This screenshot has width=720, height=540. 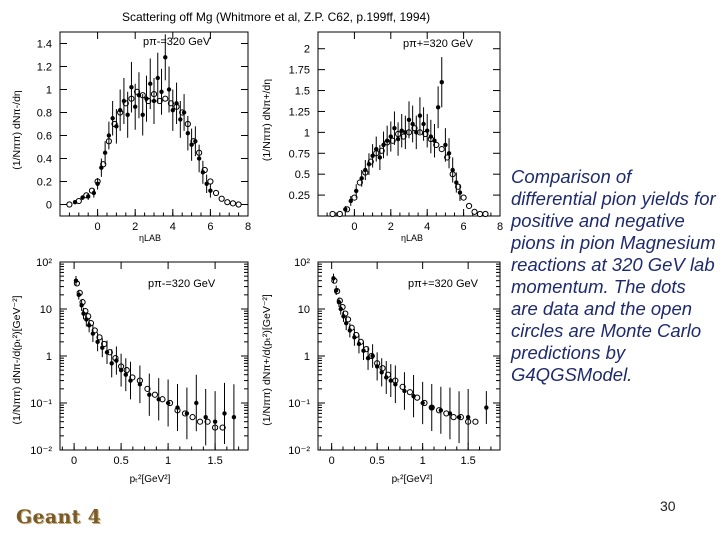 I want to click on x-tick-label: 1.5, so click(x=468, y=461).